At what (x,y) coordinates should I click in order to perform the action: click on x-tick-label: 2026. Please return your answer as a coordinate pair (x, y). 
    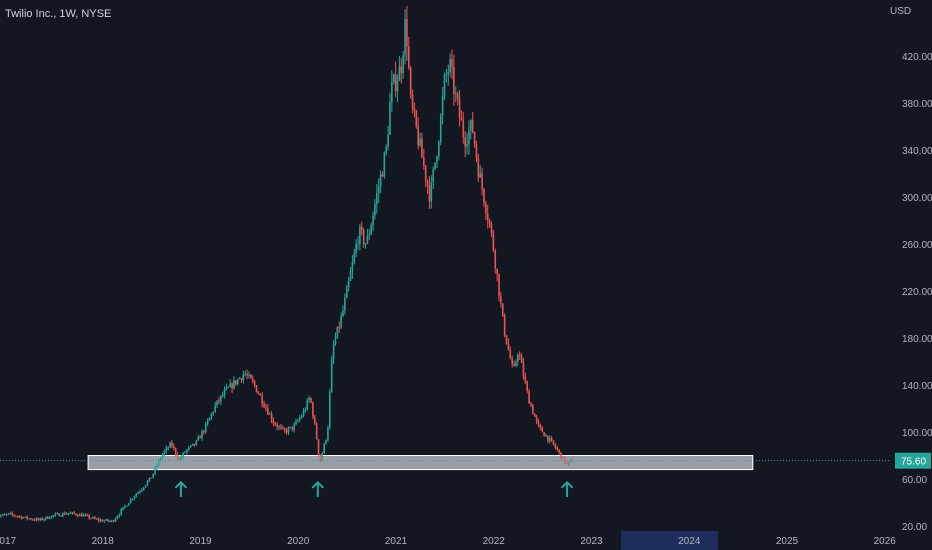
    Looking at the image, I should click on (885, 541).